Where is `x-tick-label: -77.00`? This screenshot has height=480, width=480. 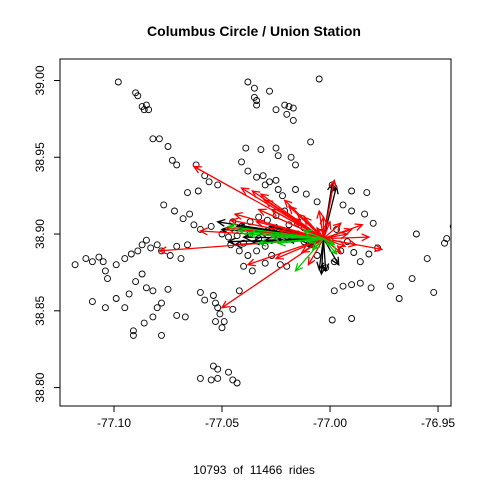 x-tick-label: -77.00 is located at coordinates (330, 423).